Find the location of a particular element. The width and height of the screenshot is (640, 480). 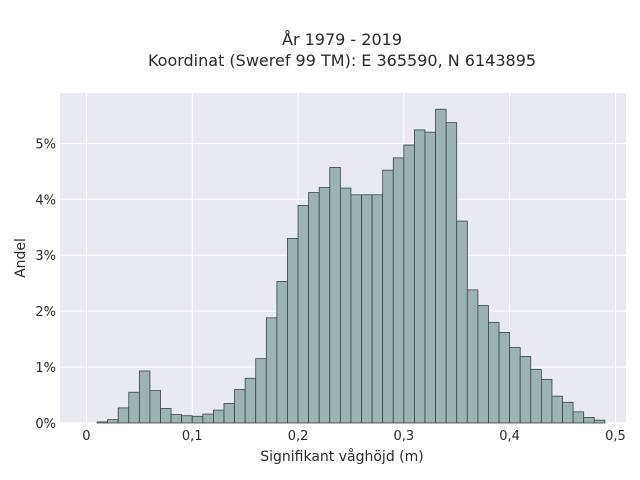

x-tick-label: 0,2 is located at coordinates (298, 436).